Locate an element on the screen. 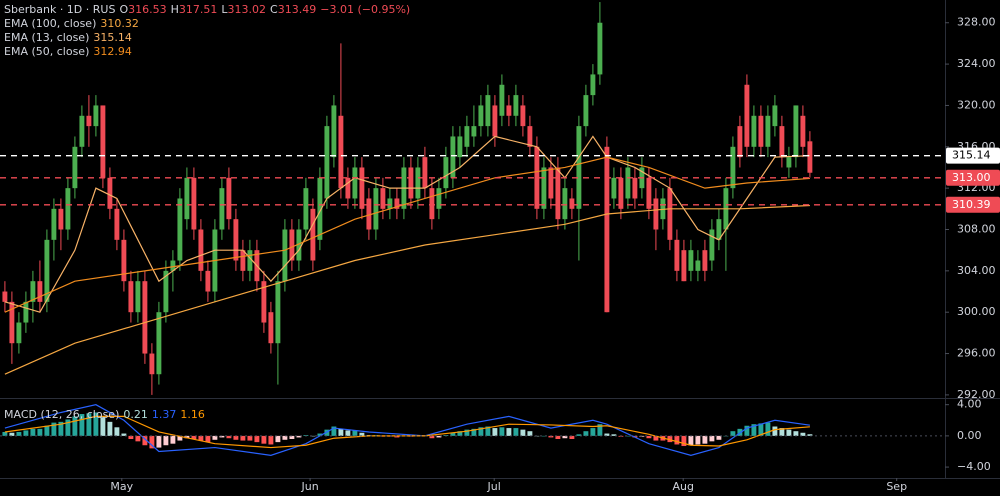 The image size is (1000, 496). macd-hist-value: 0.21 is located at coordinates (135, 414).